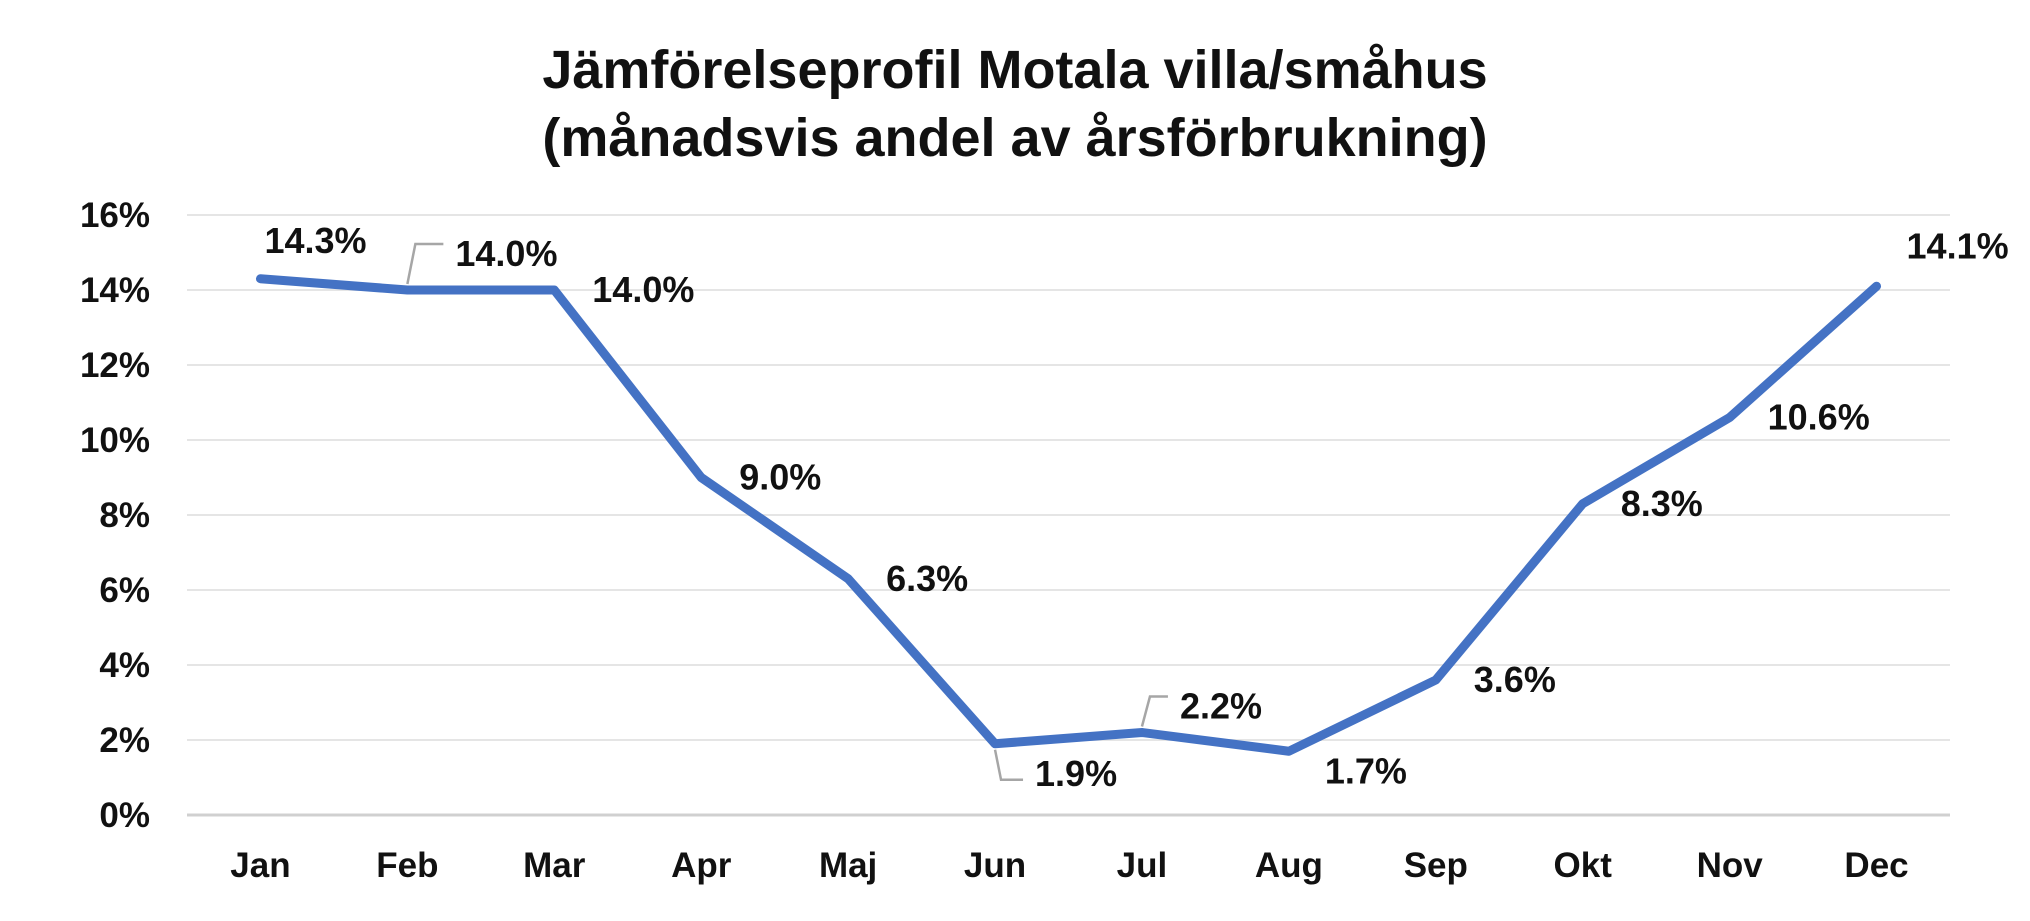 The height and width of the screenshot is (921, 2030). I want to click on x-tick-label: Maj, so click(848, 865).